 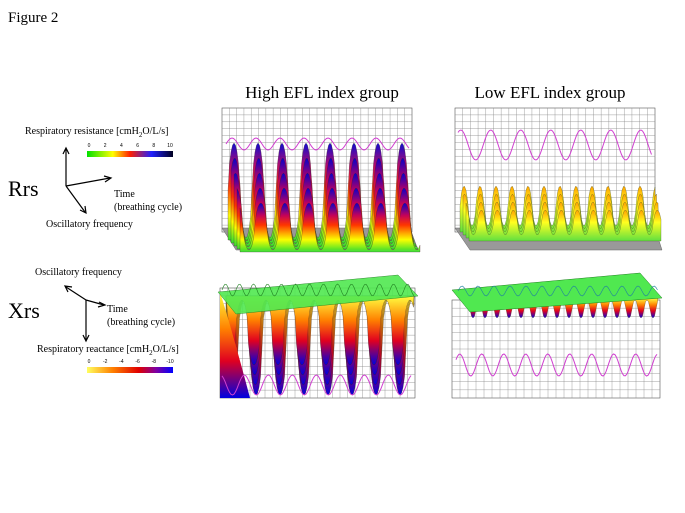 What do you see at coordinates (550, 92) in the screenshot?
I see `column-header: Low EFL index group` at bounding box center [550, 92].